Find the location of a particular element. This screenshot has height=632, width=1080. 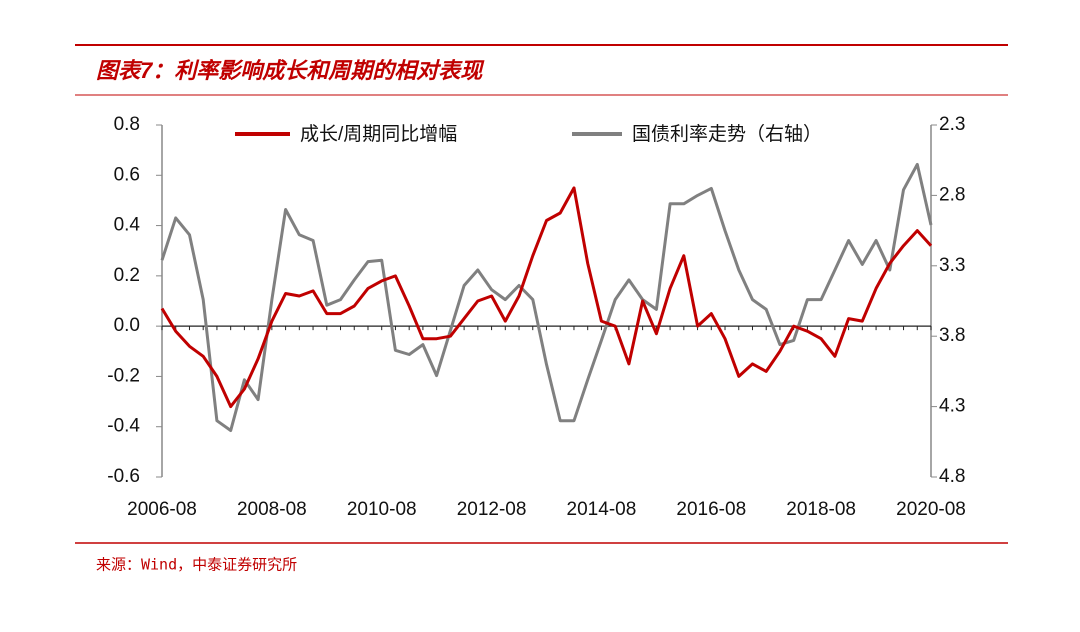

x-tick-label: 2016-08 is located at coordinates (711, 509).